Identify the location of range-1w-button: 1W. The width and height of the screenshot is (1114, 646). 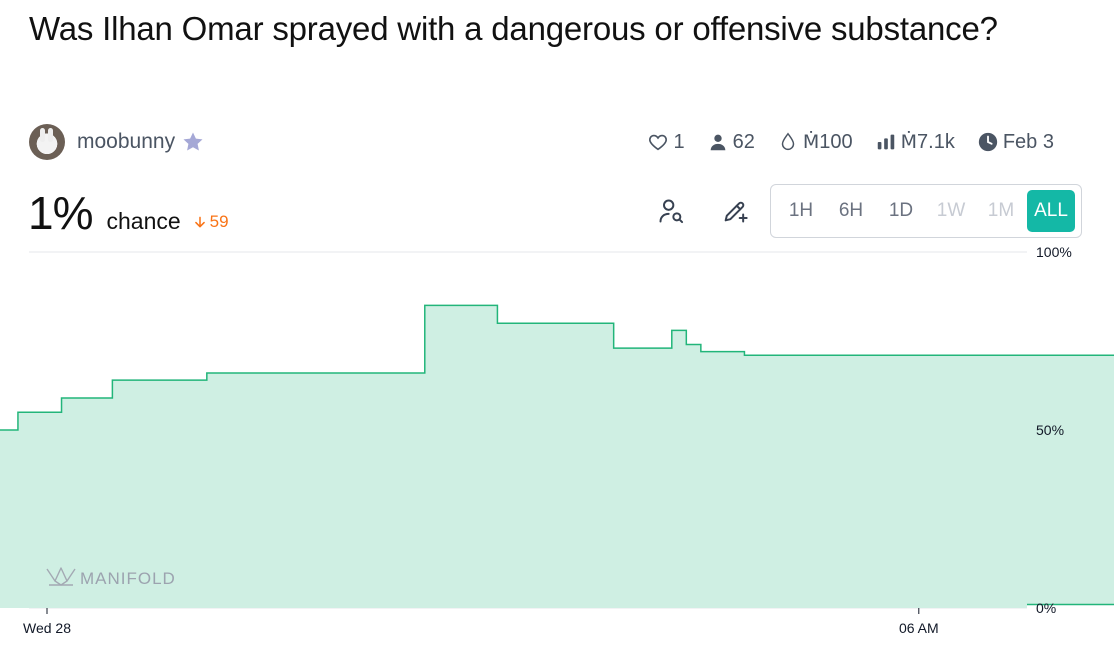
(951, 210).